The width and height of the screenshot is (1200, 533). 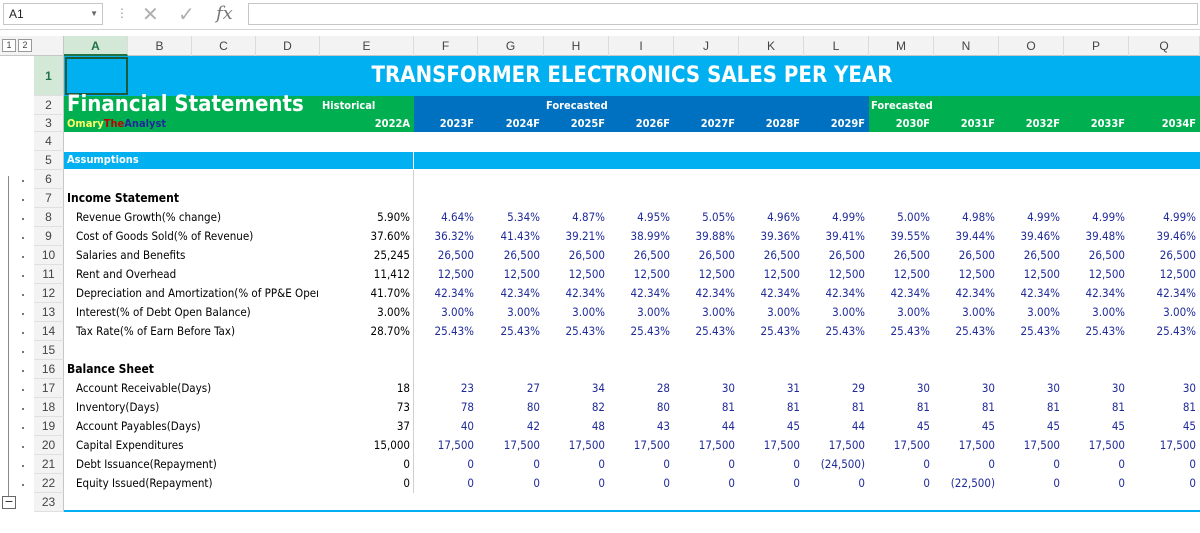 What do you see at coordinates (1031, 46) in the screenshot?
I see `column-header-o: O` at bounding box center [1031, 46].